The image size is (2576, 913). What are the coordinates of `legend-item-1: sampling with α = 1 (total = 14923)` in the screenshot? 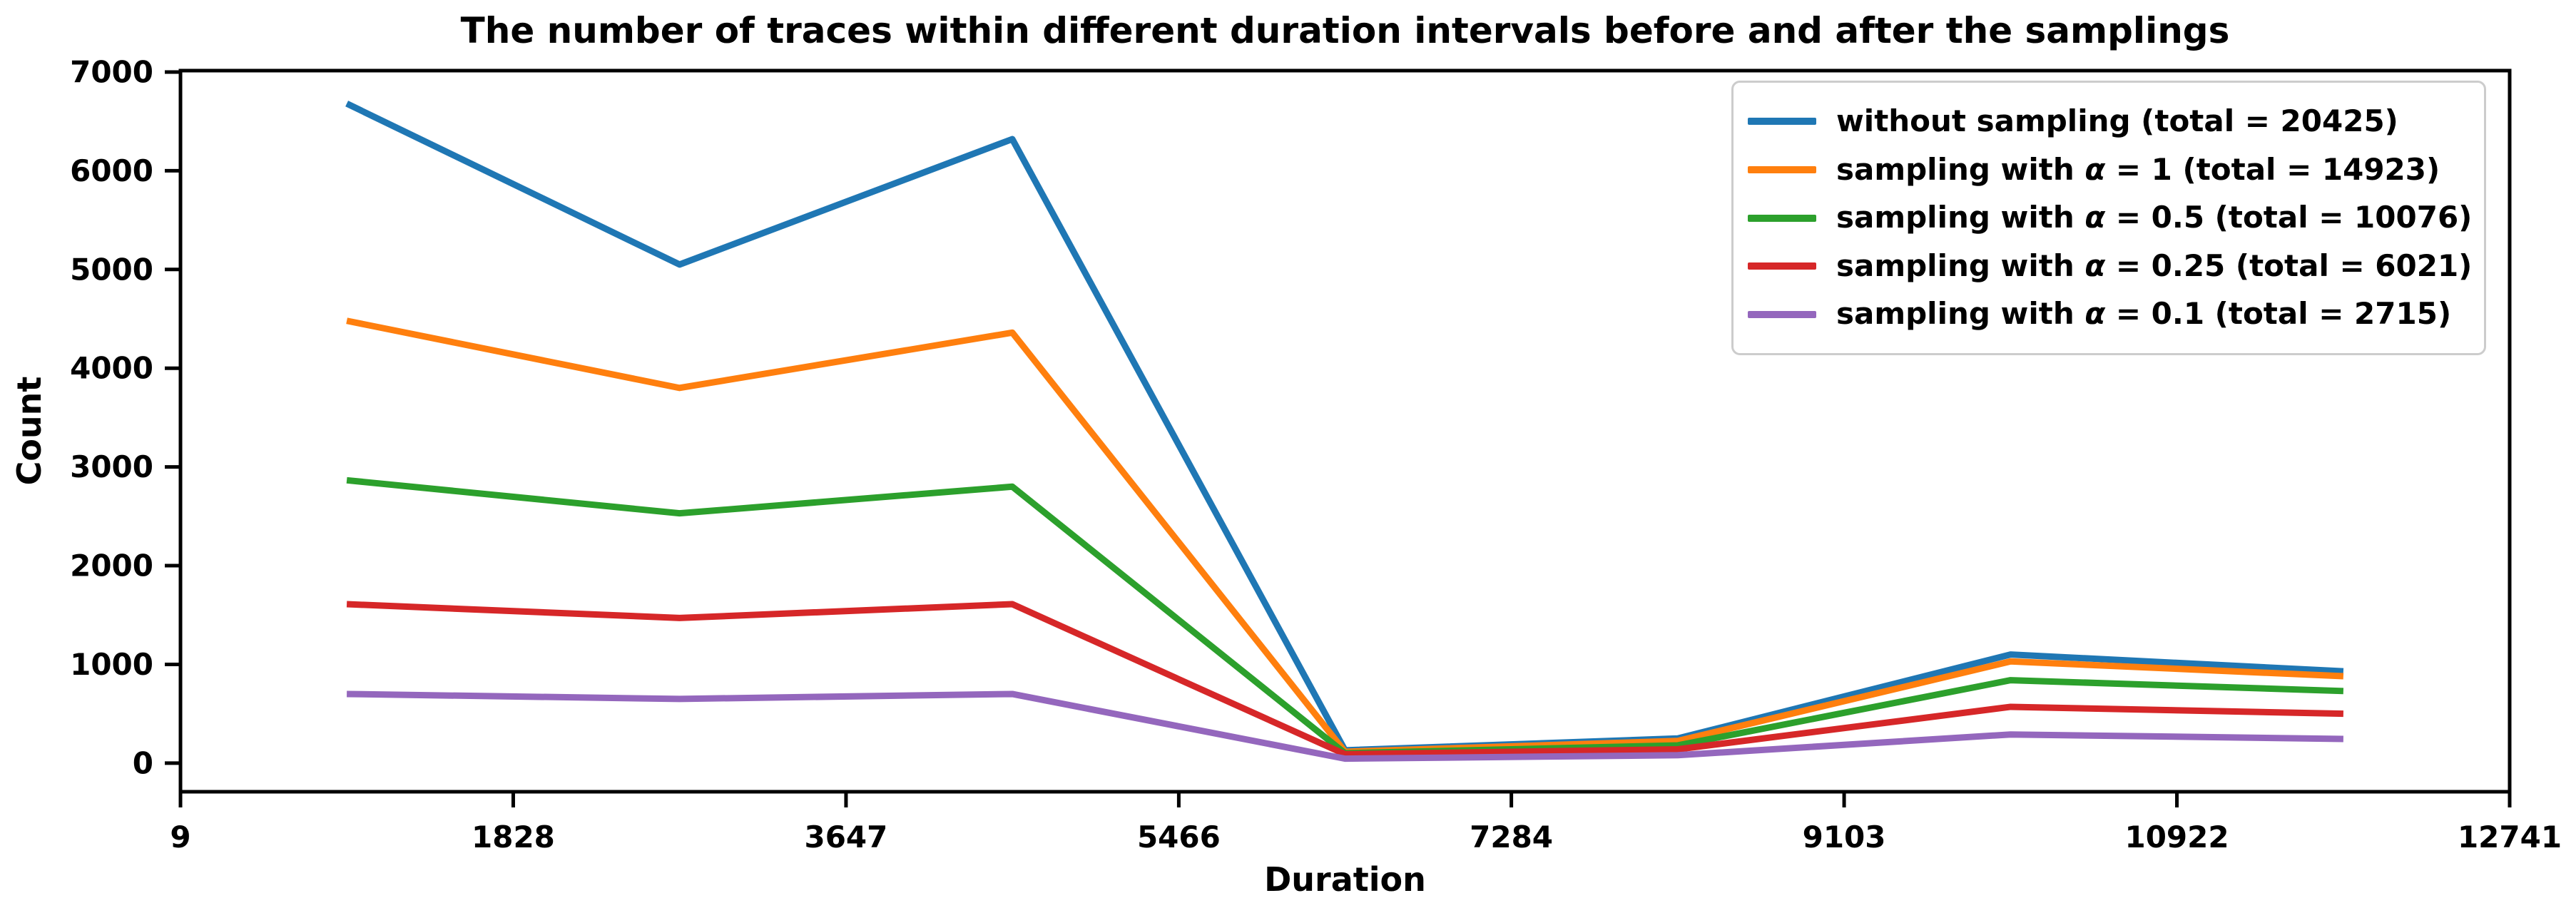 It's located at (2107, 169).